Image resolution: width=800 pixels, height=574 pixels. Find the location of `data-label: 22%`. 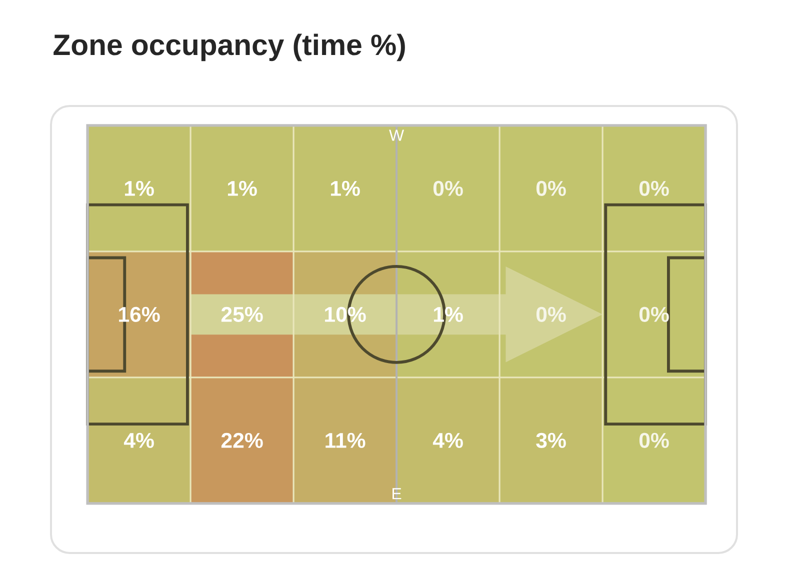

data-label: 22% is located at coordinates (242, 440).